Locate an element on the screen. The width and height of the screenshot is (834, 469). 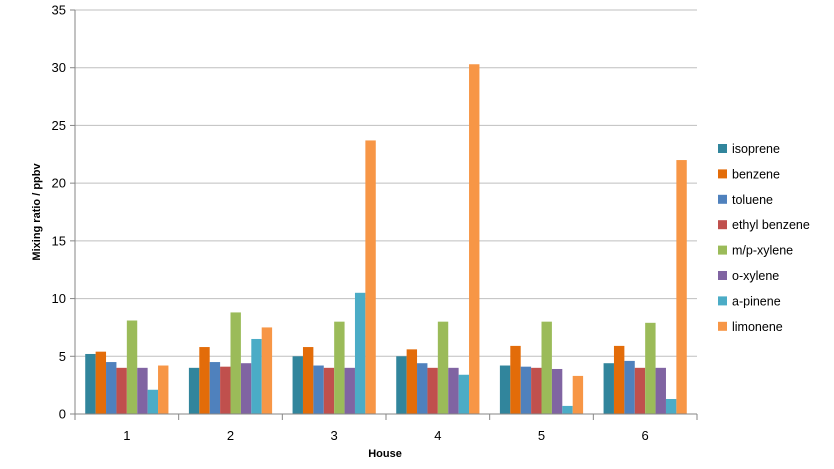
legend-label: limonene is located at coordinates (757, 327).